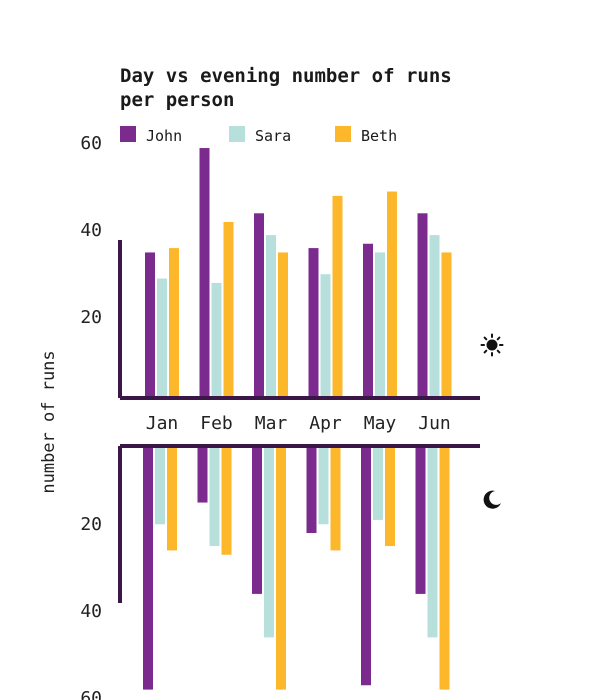  What do you see at coordinates (237, 134) in the screenshot?
I see `legend-swatch-sara` at bounding box center [237, 134].